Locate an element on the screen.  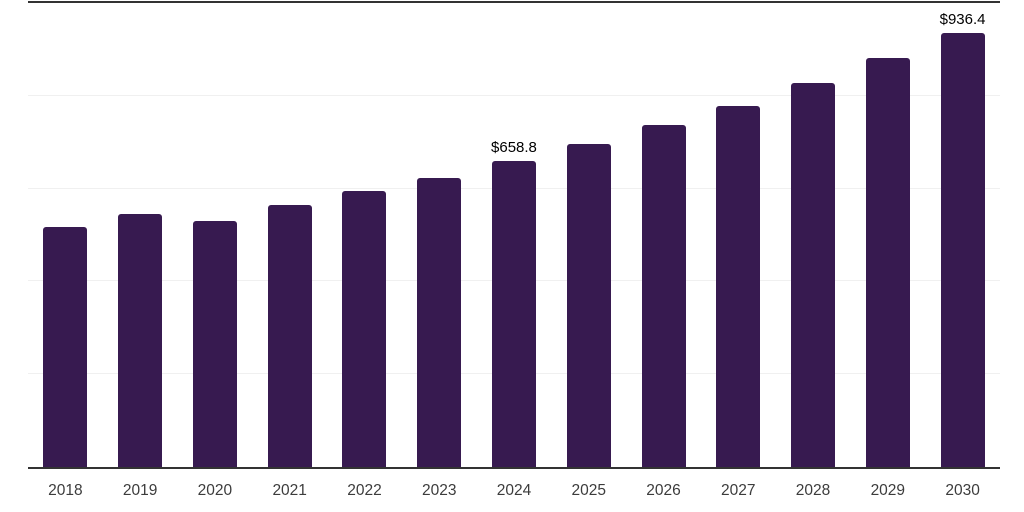
bar-slot-2030: $936.4 is located at coordinates (962, 235).